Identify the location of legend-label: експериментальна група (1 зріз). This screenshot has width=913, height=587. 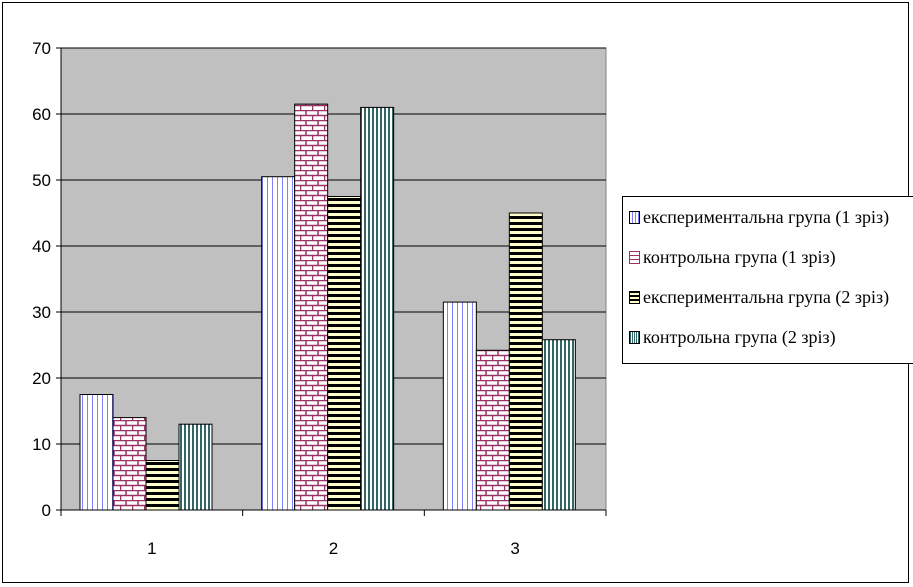
(766, 216).